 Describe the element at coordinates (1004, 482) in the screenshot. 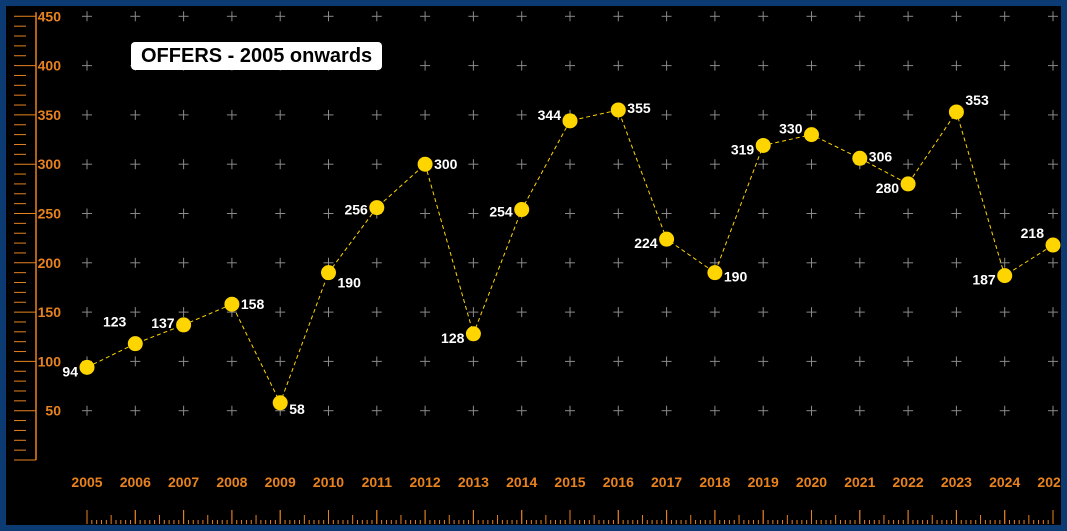

I see `x-tick-label: 2024` at that location.